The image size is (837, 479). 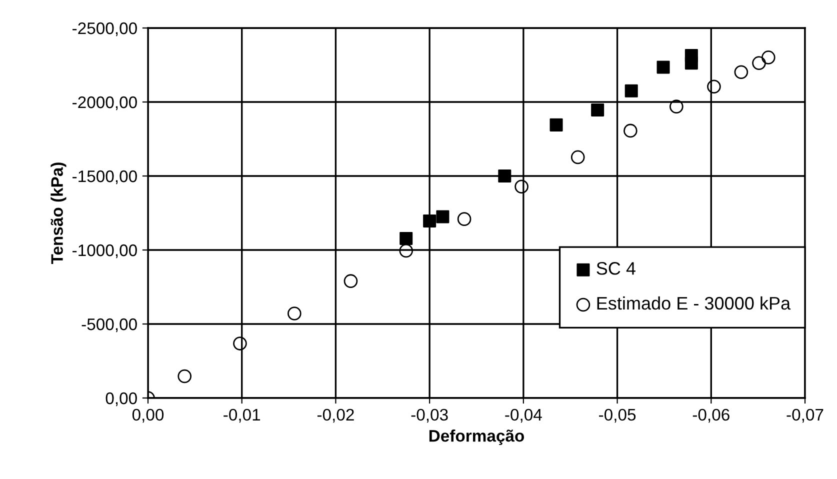 I want to click on y-tick-label: 0,00, so click(x=121, y=399).